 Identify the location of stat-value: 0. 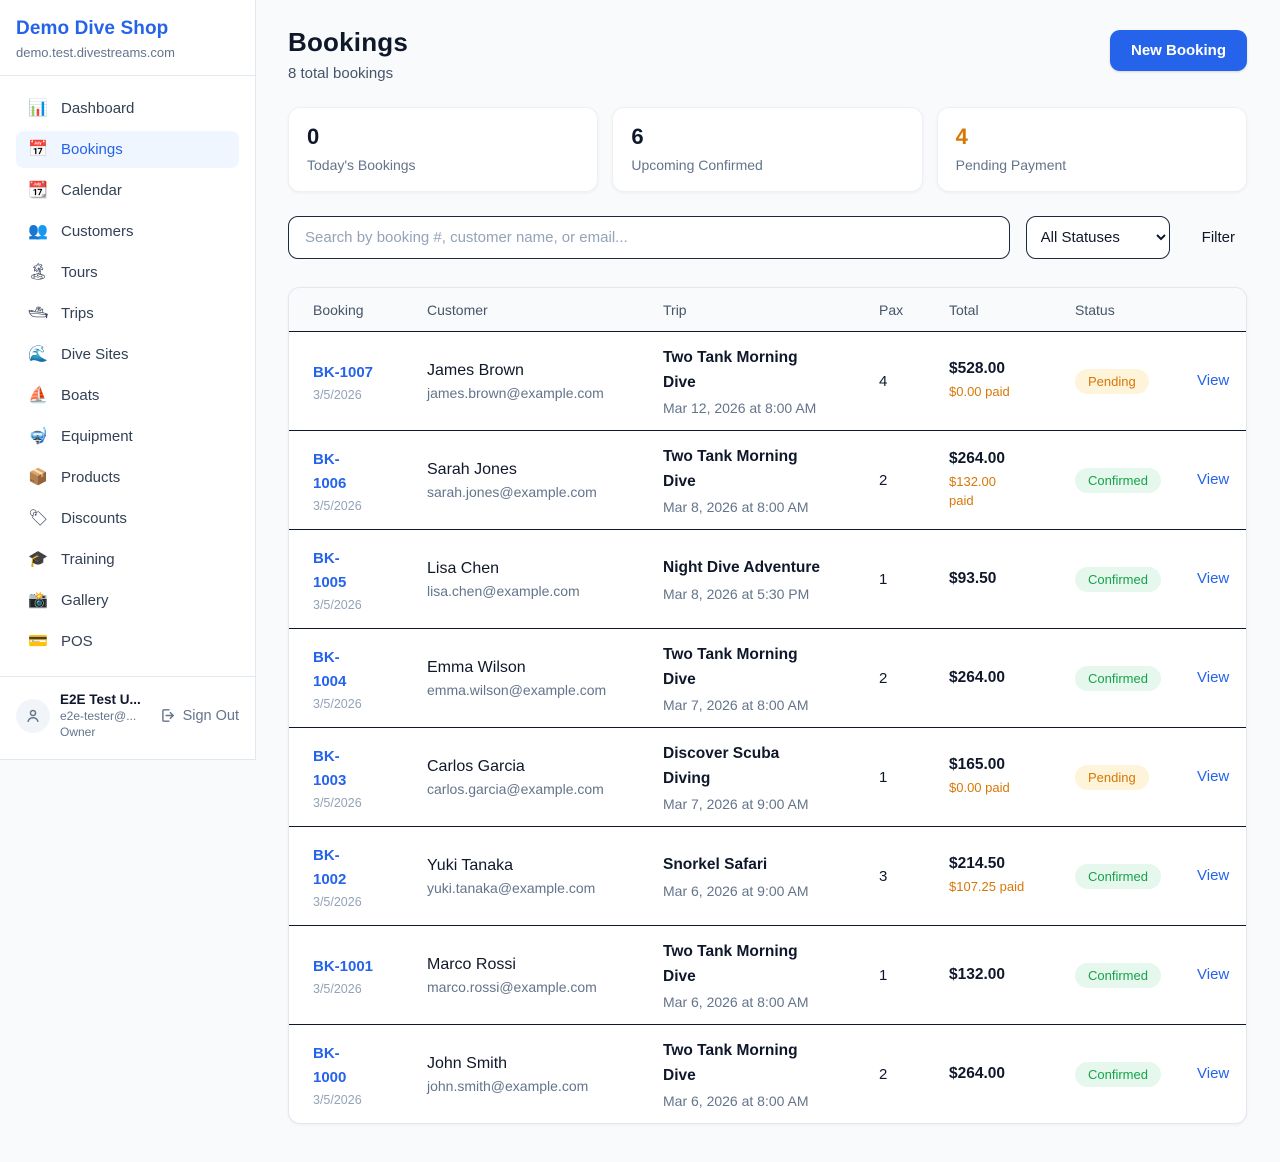
(313, 136).